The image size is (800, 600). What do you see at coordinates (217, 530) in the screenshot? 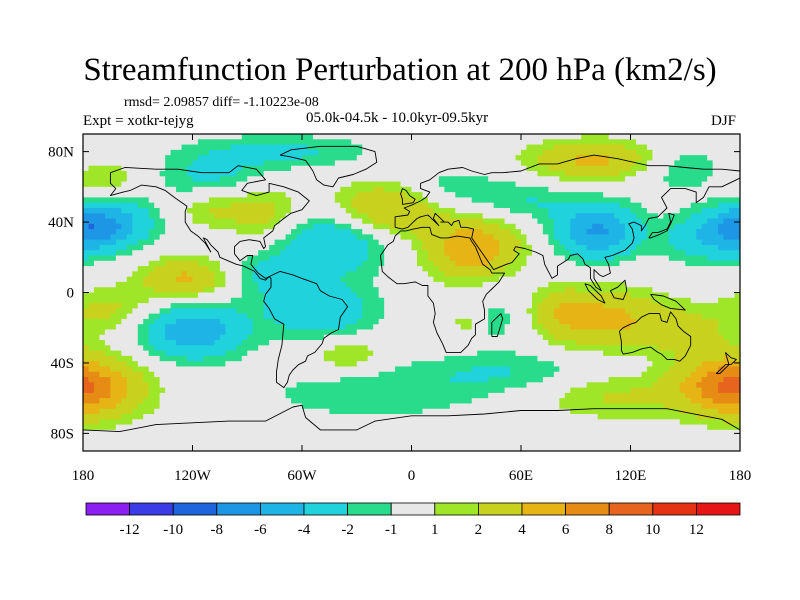
I see `colorbar-label: -8` at bounding box center [217, 530].